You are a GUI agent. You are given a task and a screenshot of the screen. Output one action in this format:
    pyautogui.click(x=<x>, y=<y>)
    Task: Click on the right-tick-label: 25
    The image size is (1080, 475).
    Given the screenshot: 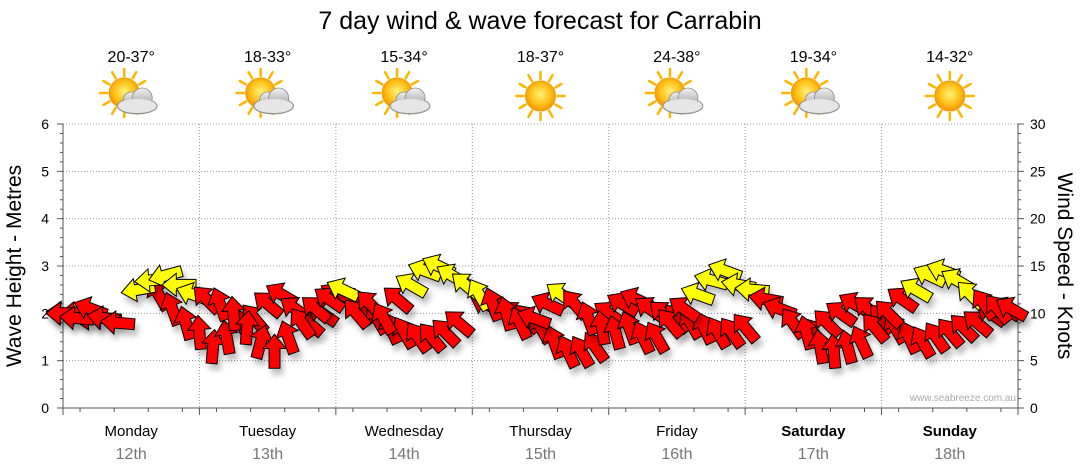 What is the action you would take?
    pyautogui.click(x=1038, y=171)
    